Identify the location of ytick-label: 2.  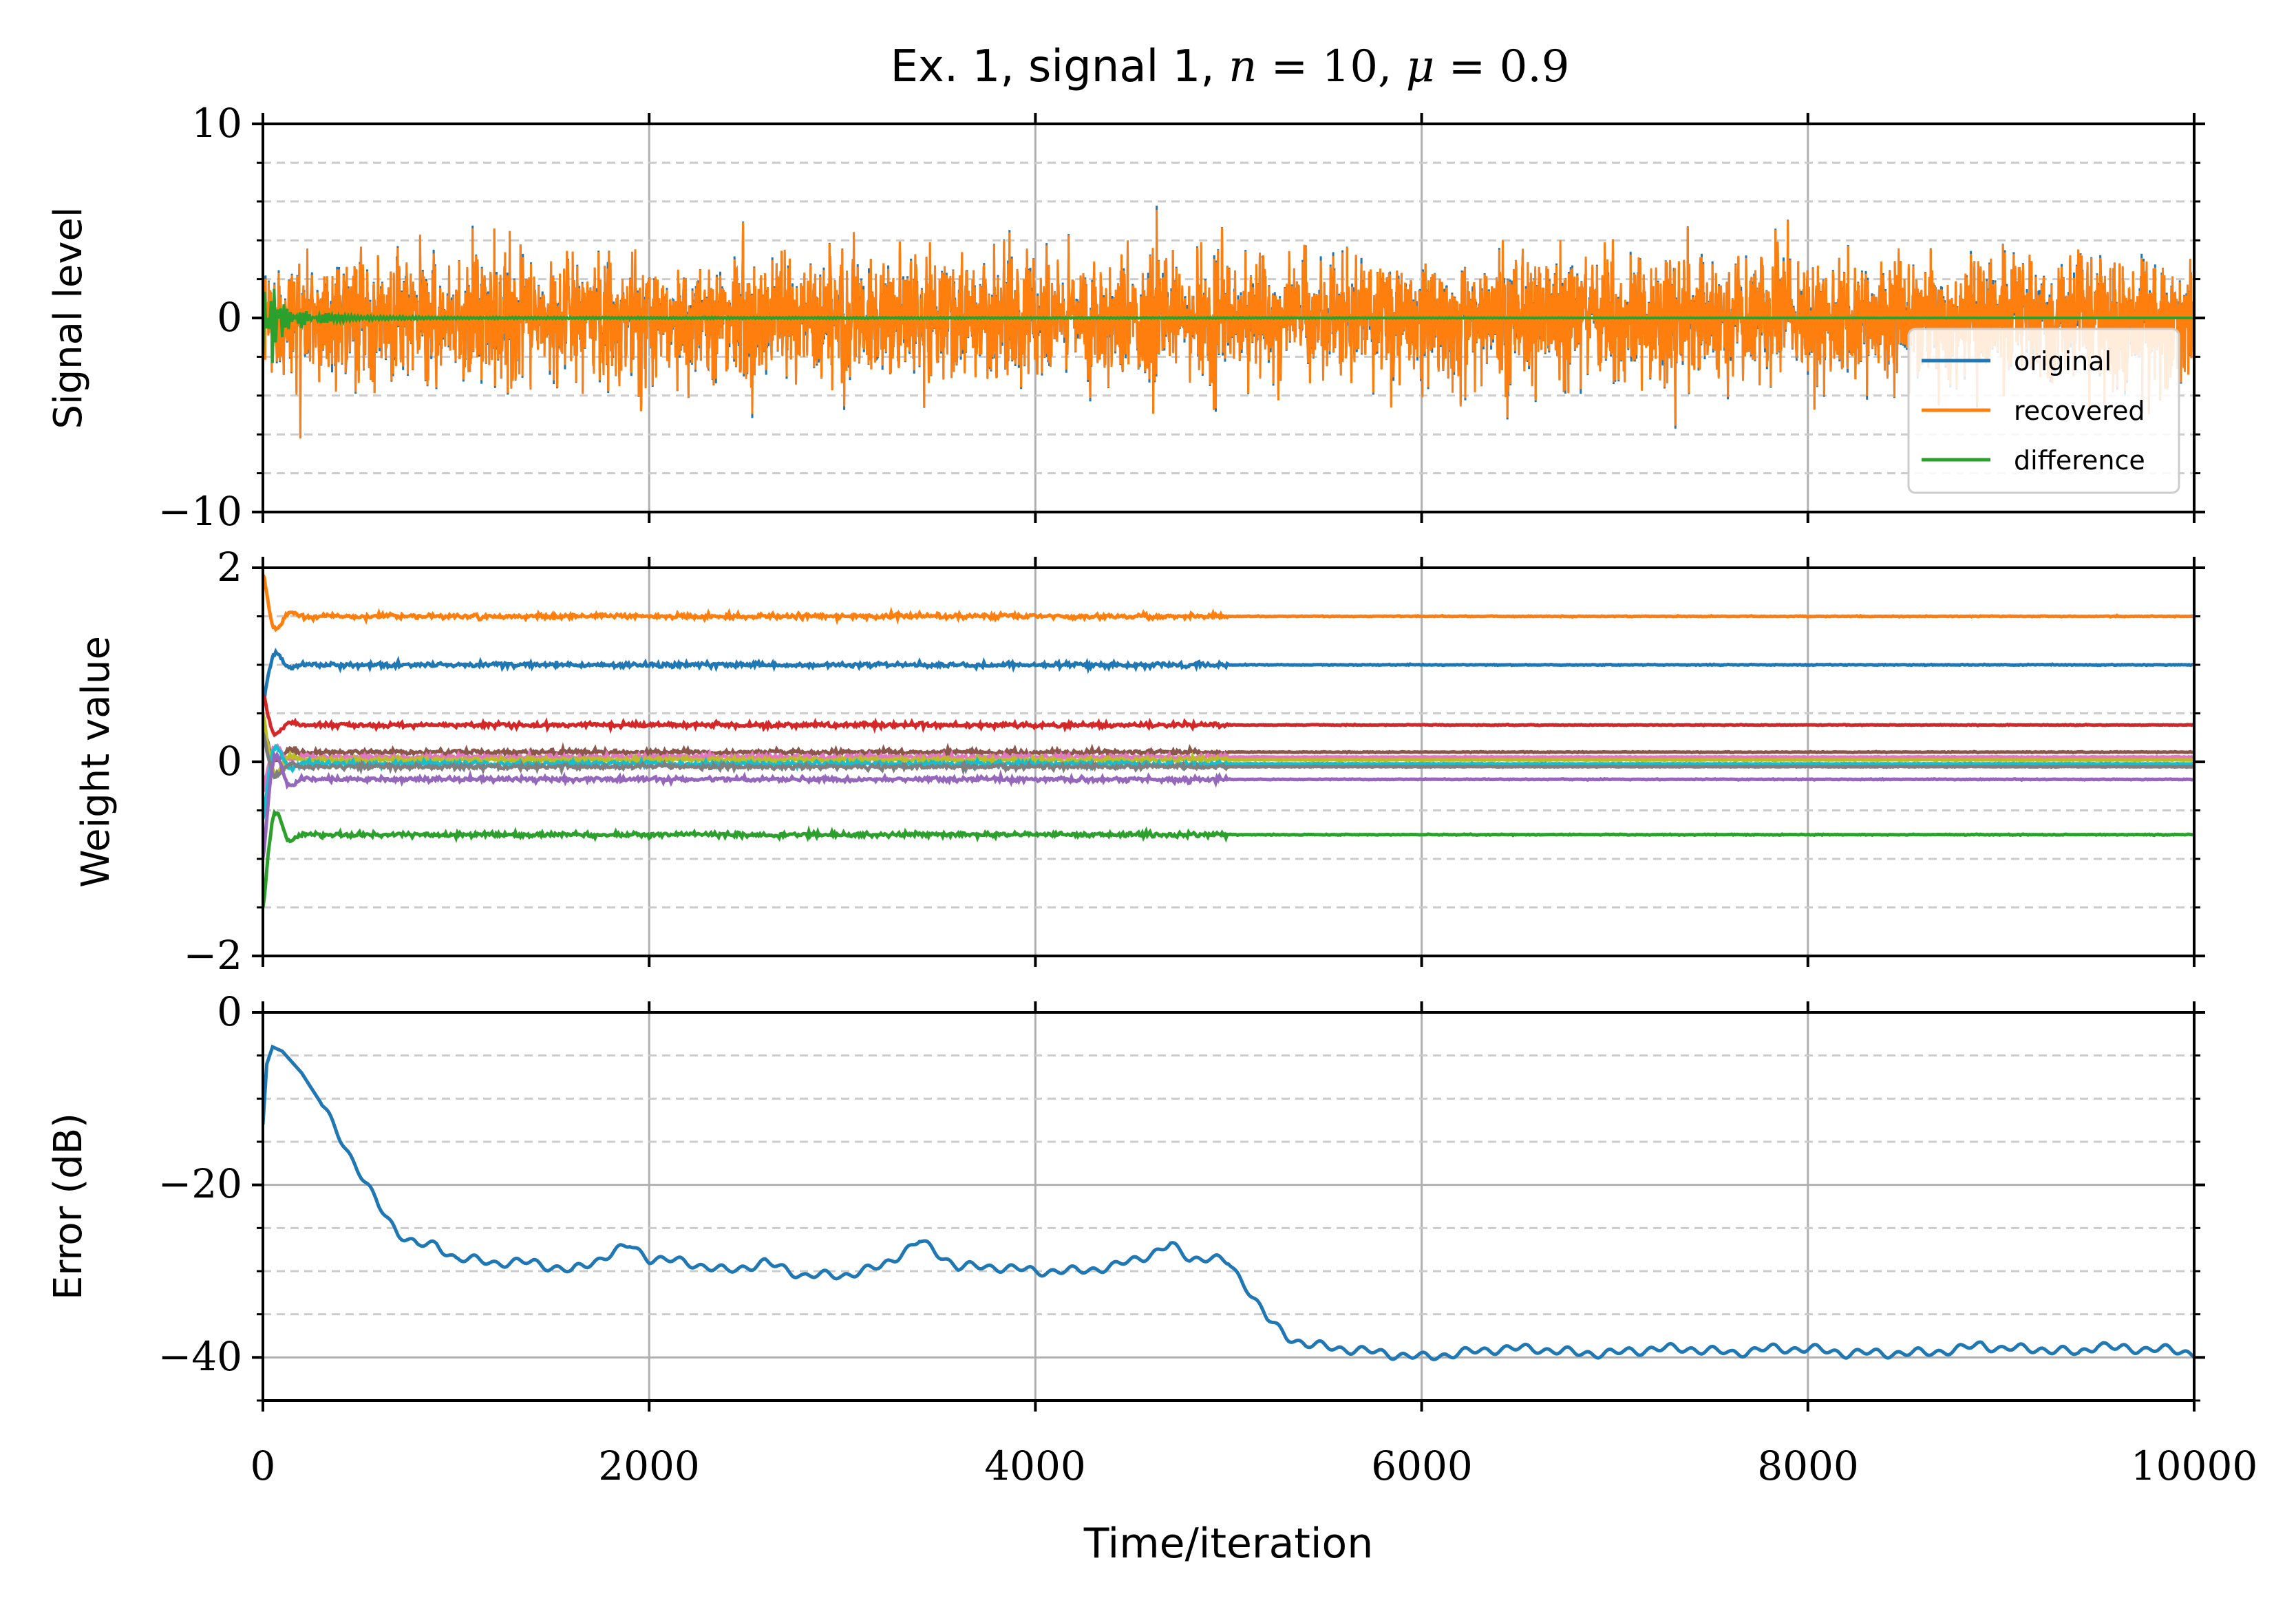
(230, 567).